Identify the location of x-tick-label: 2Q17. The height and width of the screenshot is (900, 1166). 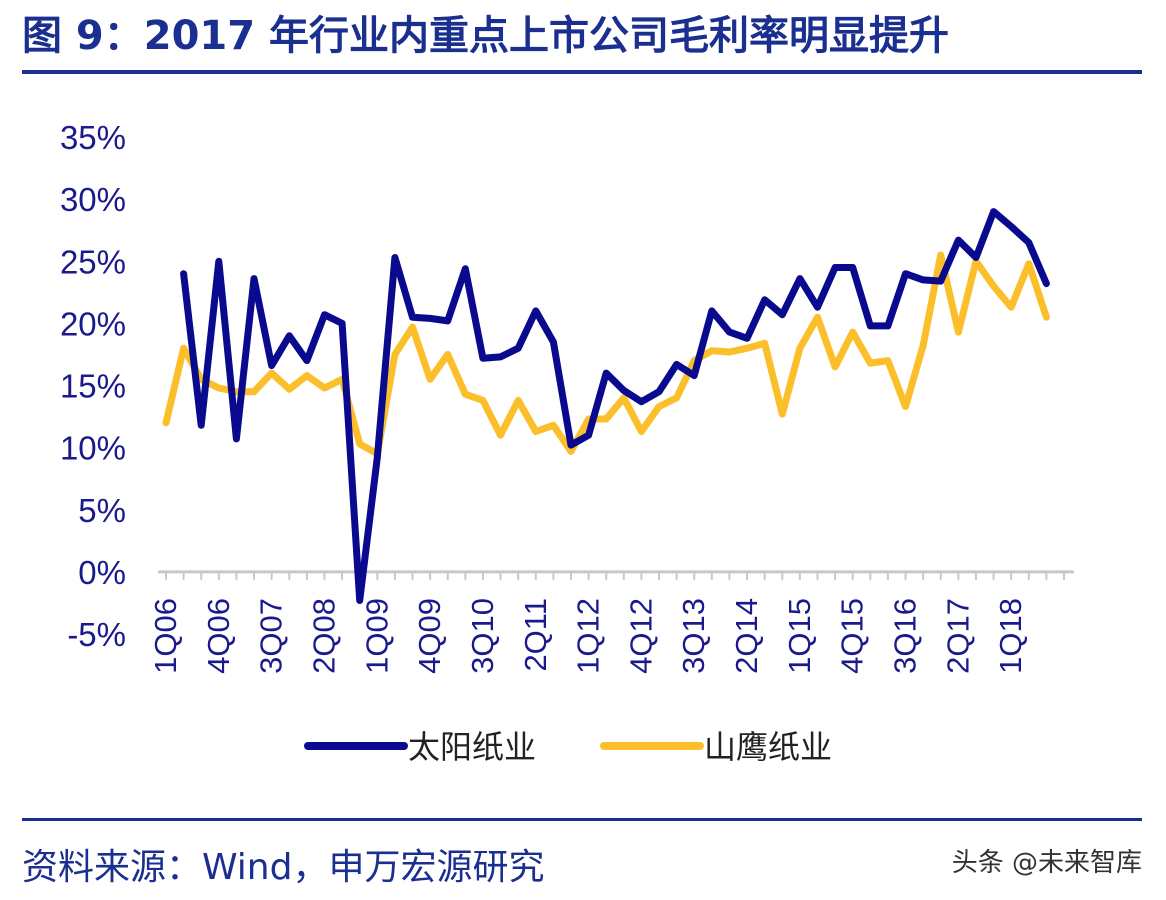
(957, 636).